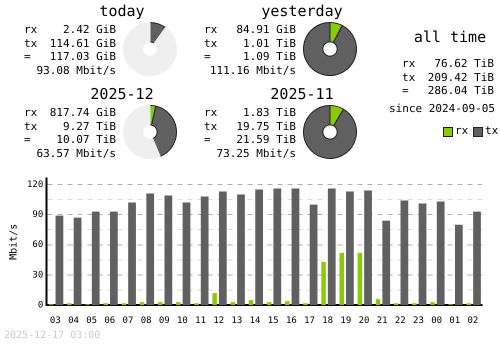 This screenshot has width=500, height=348. I want to click on x-tick-label: 14, so click(255, 321).